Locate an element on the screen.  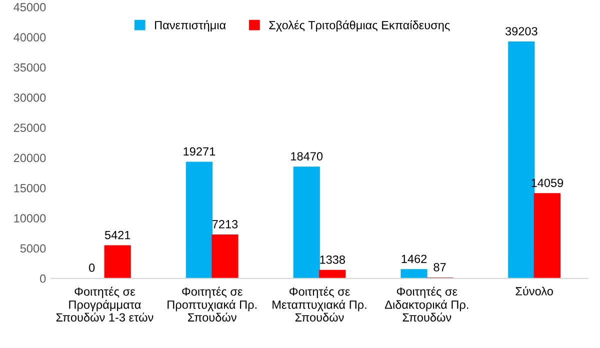
data-label: 19271 is located at coordinates (200, 151).